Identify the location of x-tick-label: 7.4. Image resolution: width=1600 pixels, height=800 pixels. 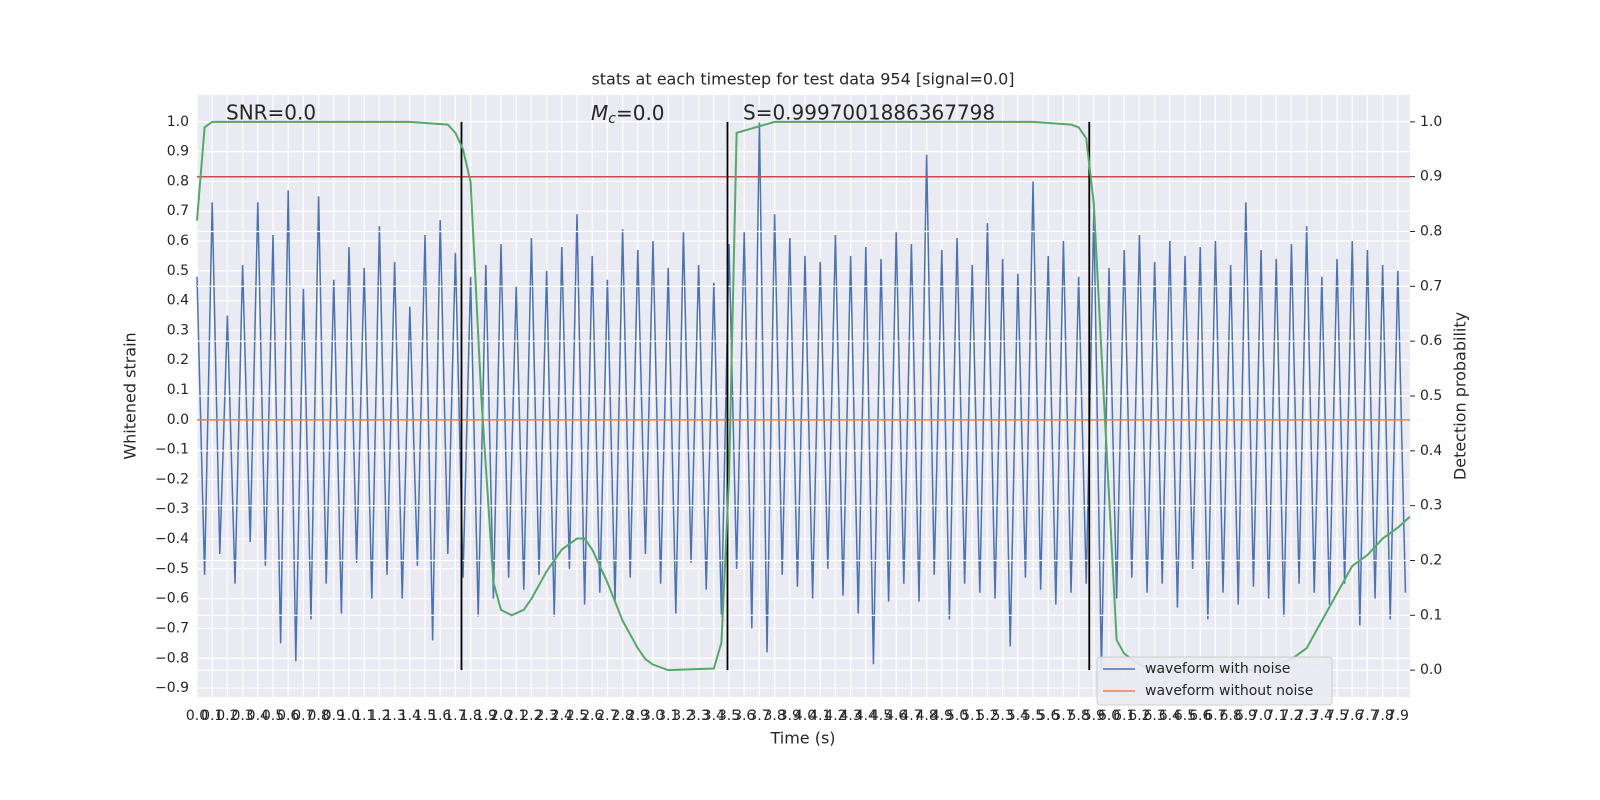
(1322, 716).